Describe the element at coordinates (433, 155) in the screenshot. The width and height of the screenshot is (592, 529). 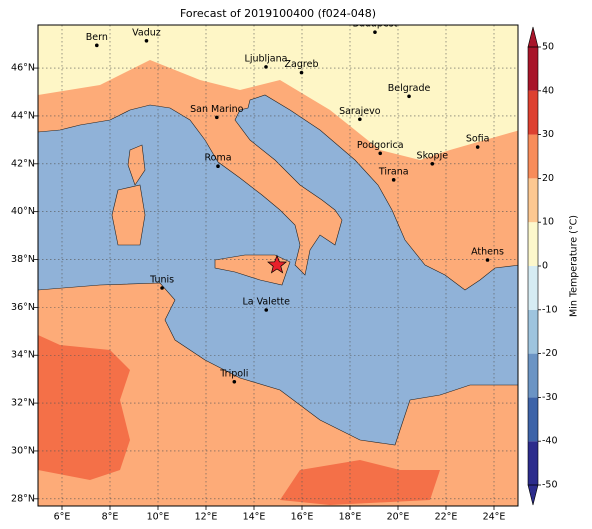
I see `city-label: Skopje` at that location.